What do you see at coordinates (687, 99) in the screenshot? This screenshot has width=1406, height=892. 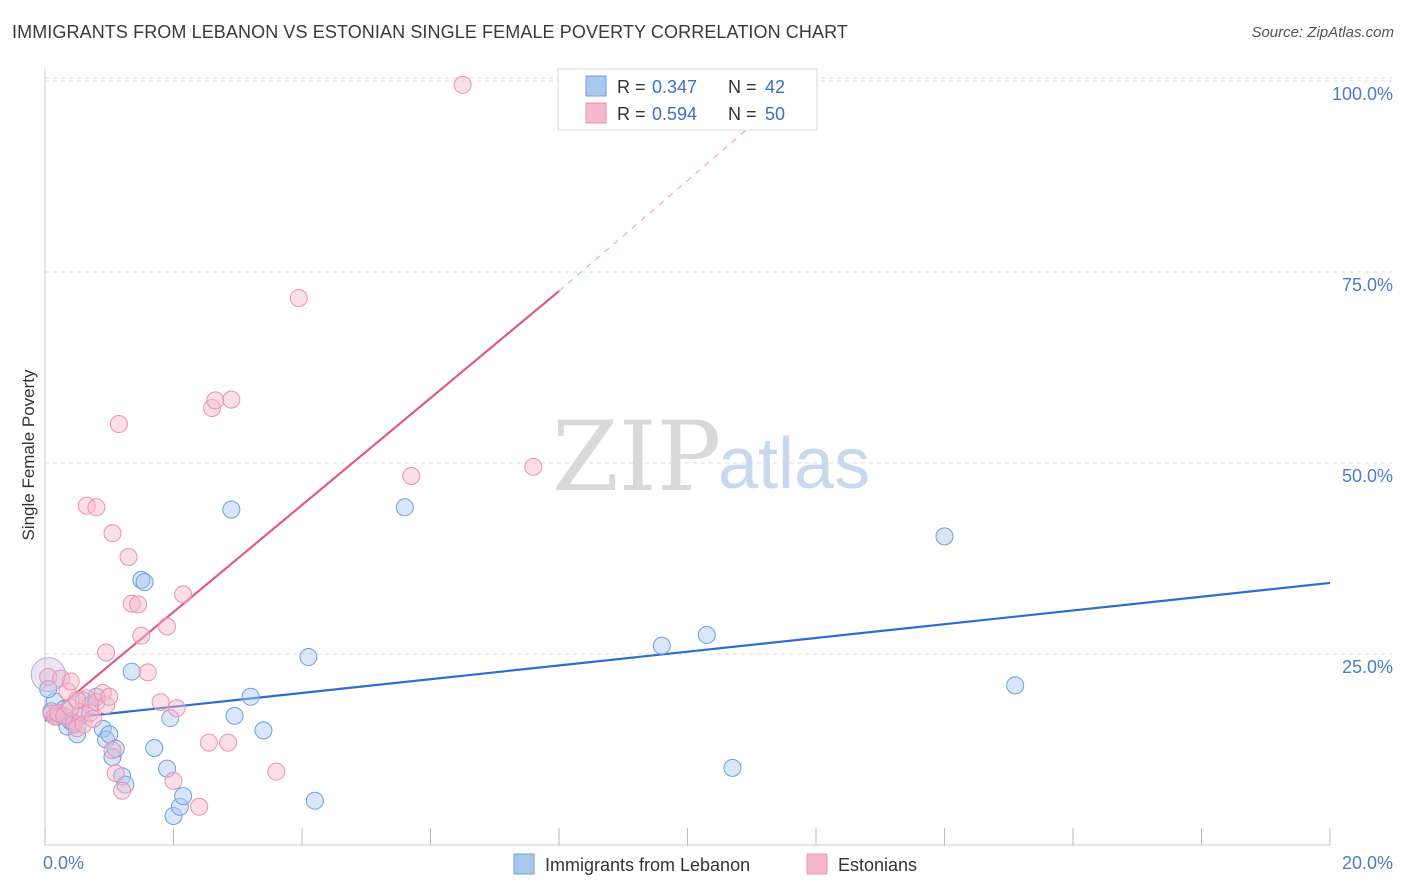 I see `legend-top: R = 0.347 N = 42 R = 0.594 N = 50` at bounding box center [687, 99].